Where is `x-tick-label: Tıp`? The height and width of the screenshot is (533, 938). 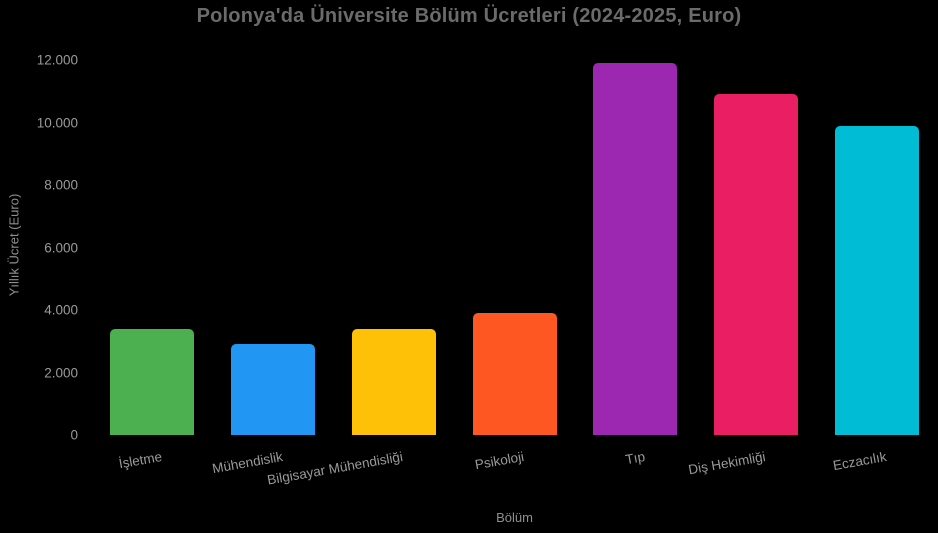 x-tick-label: Tıp is located at coordinates (634, 458).